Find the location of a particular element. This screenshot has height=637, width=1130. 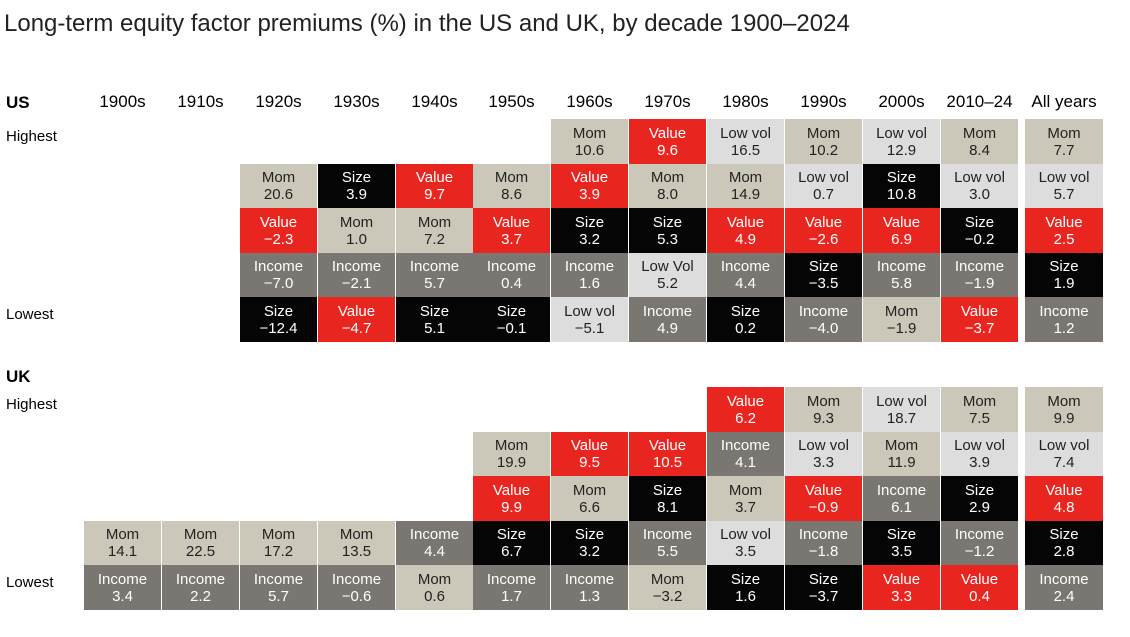

factor-cell: Mom 9.9 is located at coordinates (1064, 410).